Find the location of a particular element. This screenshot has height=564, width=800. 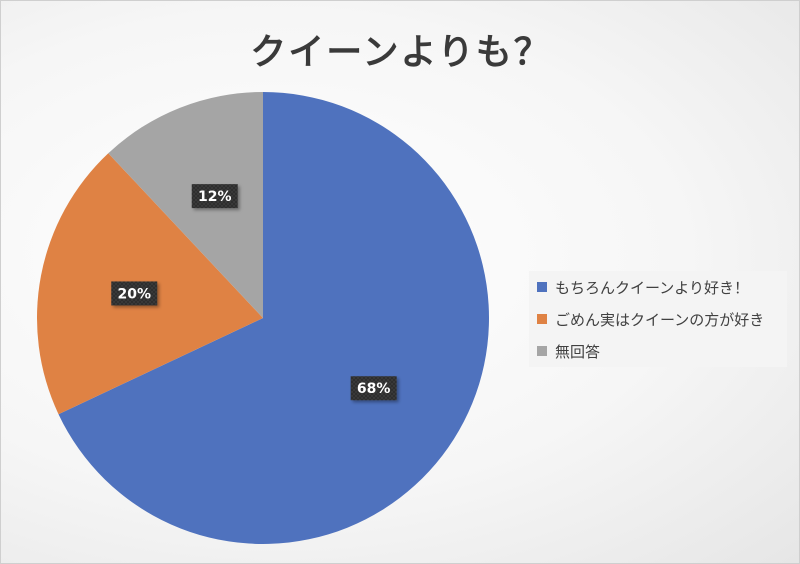

data-label-text-2: 12% is located at coordinates (215, 197).